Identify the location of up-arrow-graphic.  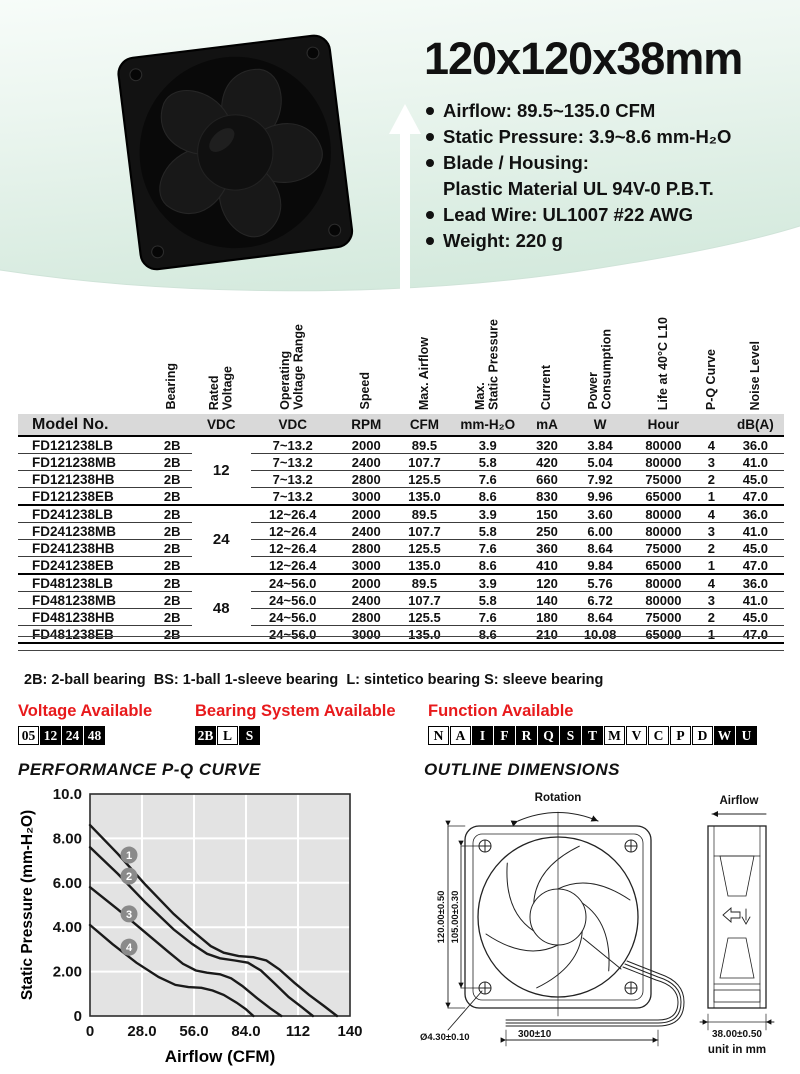
(405, 204).